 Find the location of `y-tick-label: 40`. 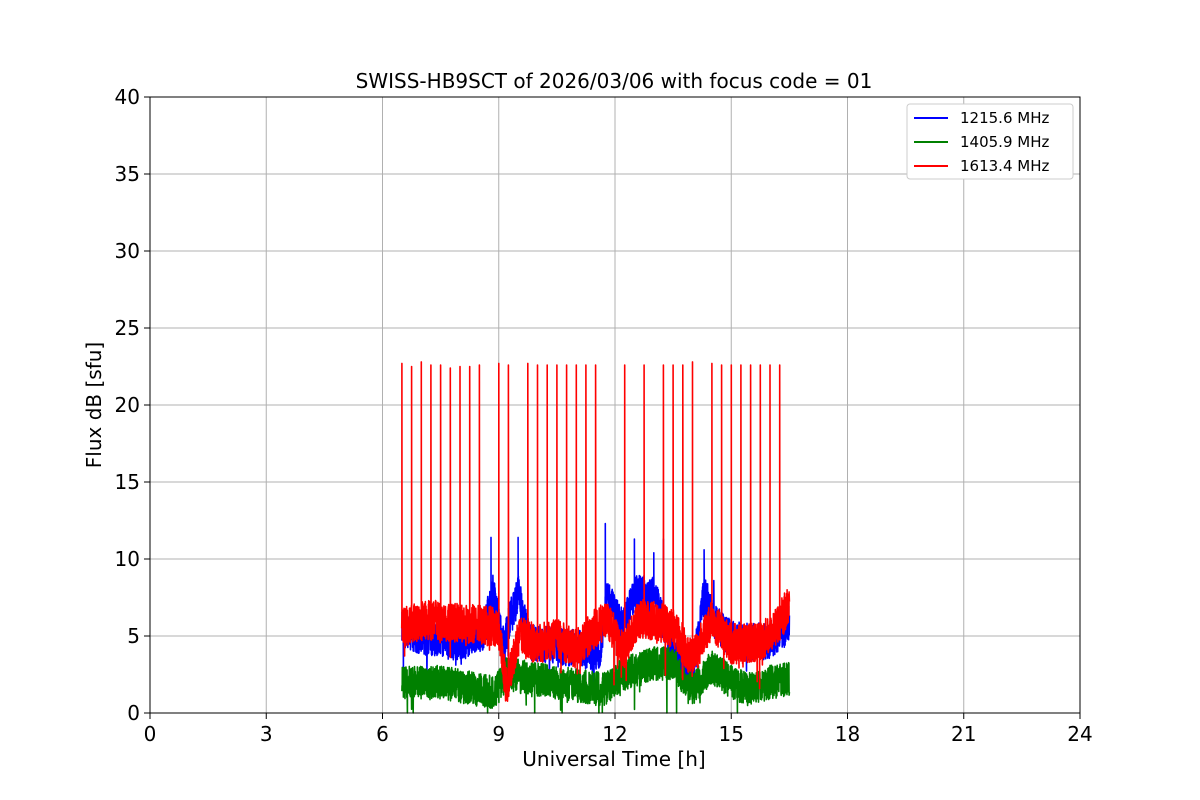

y-tick-label: 40 is located at coordinates (127, 97).